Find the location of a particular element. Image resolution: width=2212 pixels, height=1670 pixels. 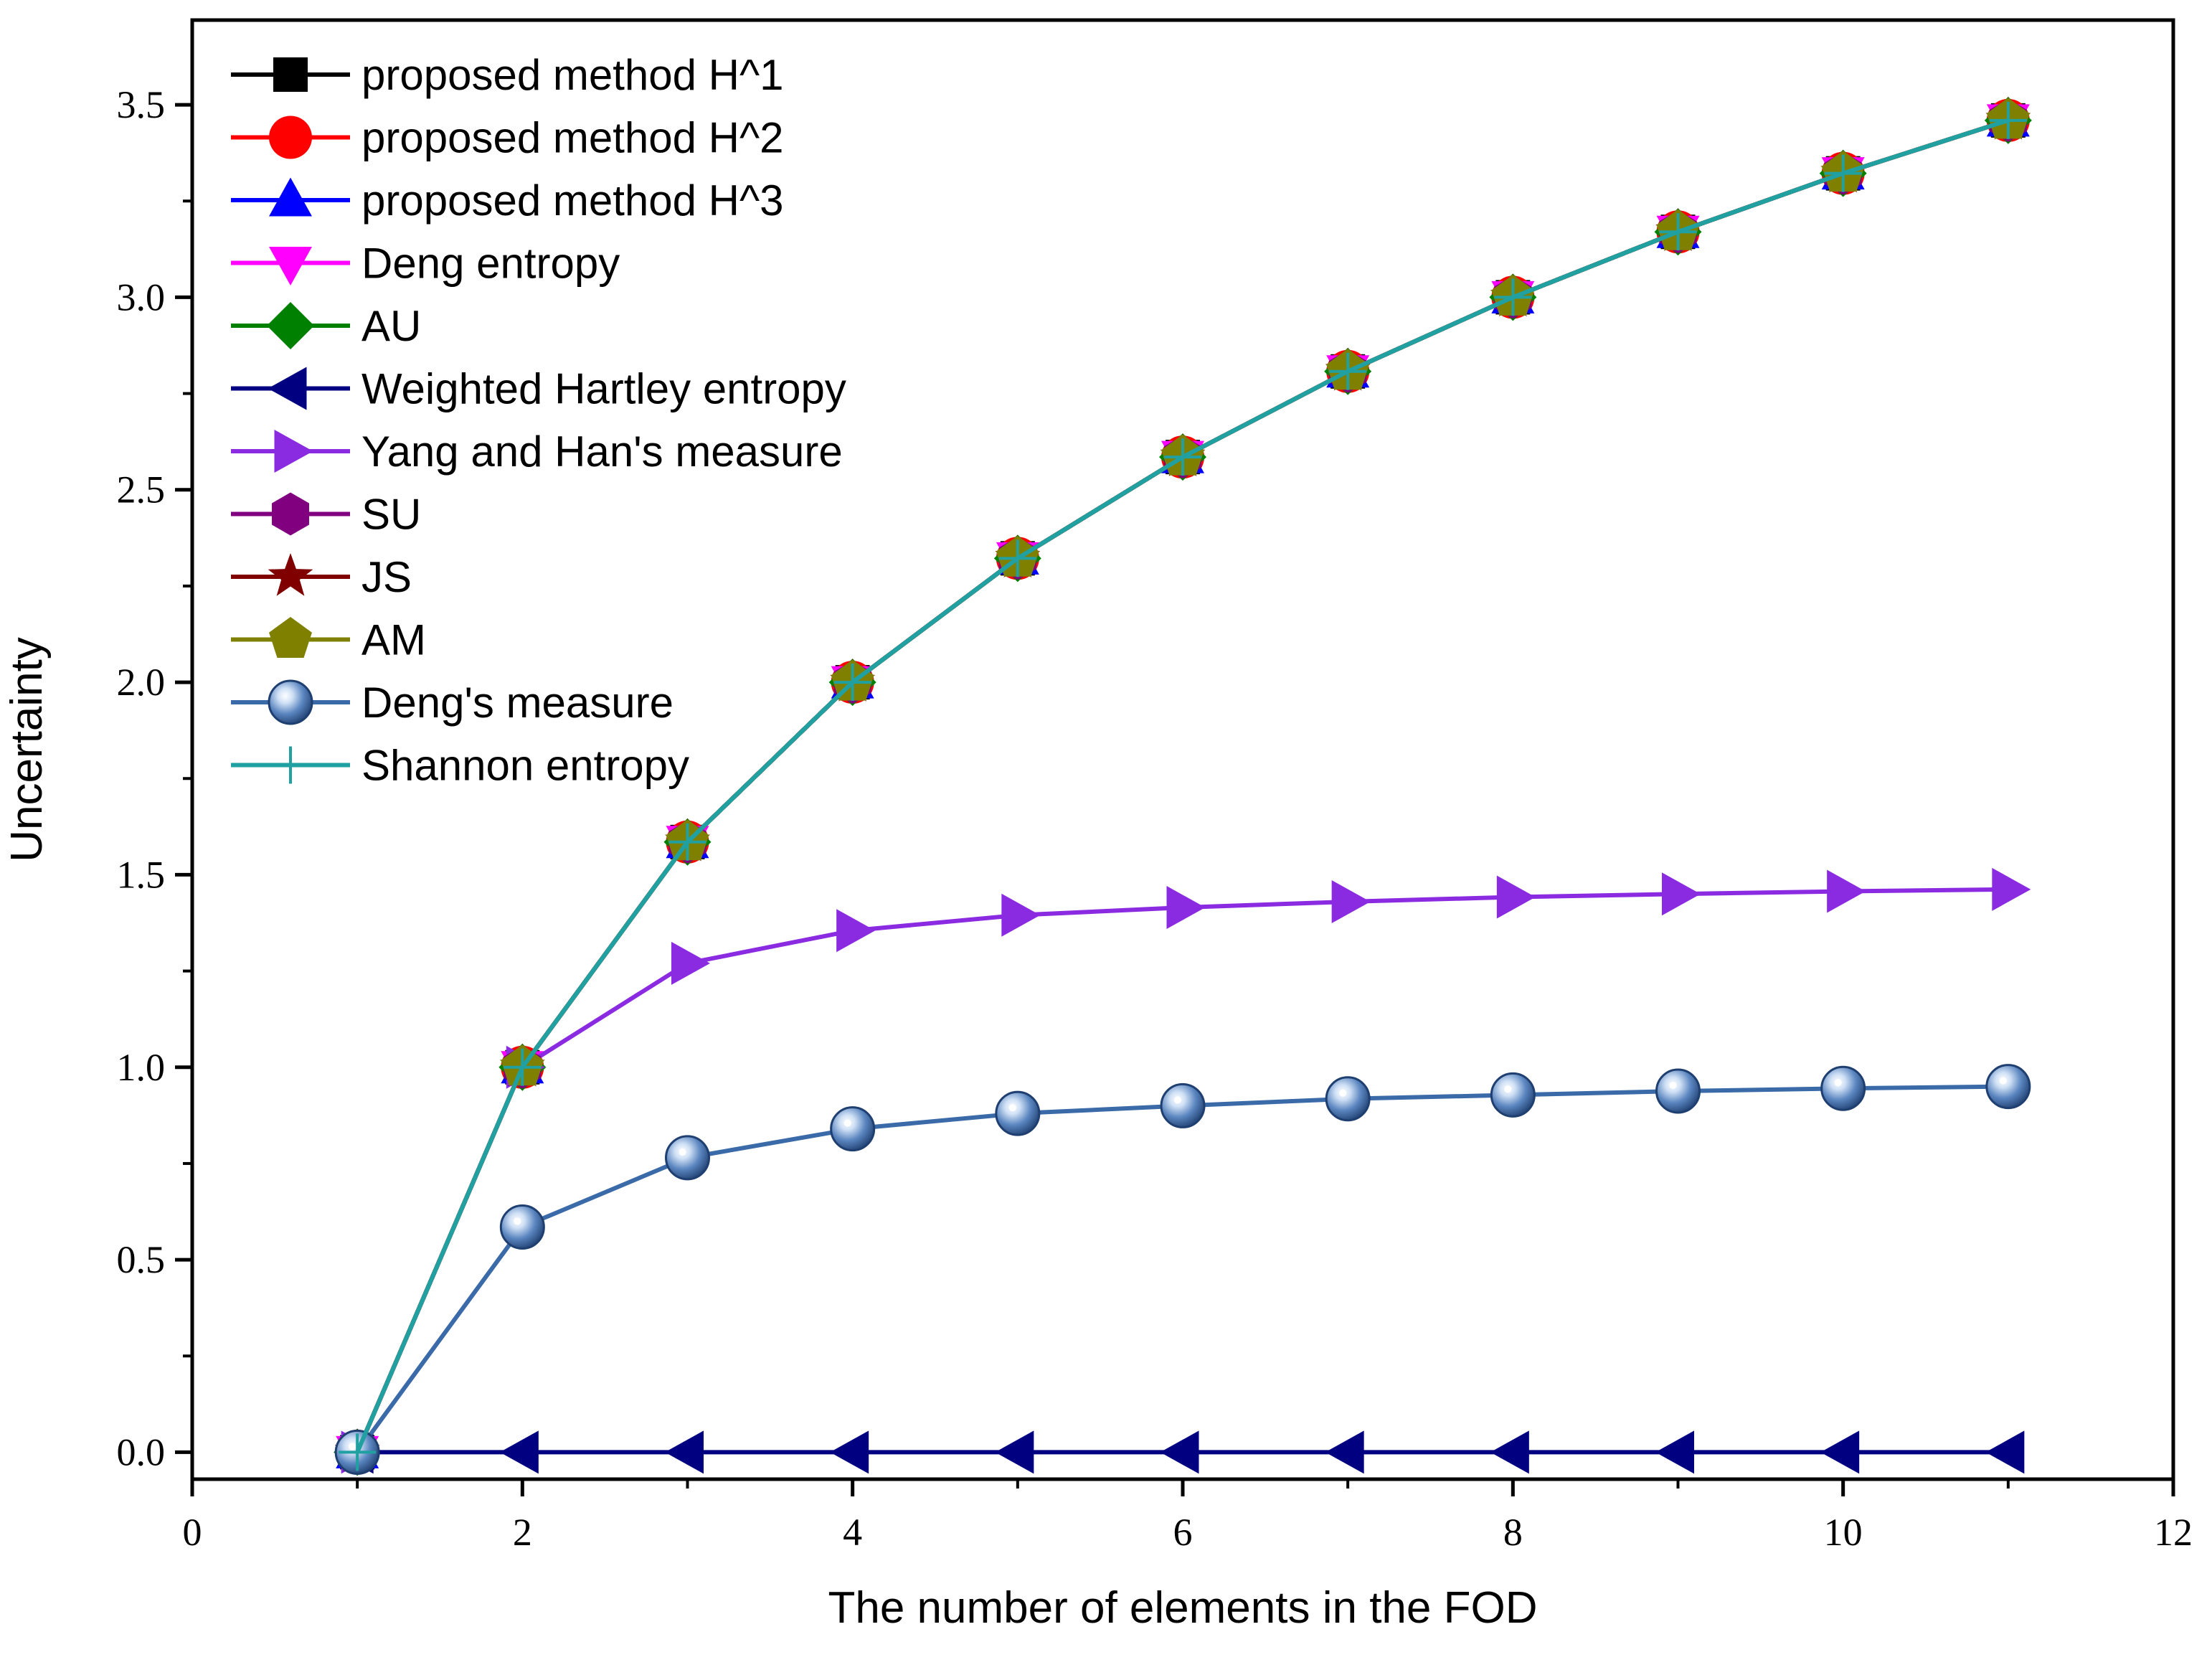

legend-item: Deng's measure is located at coordinates (452, 703).